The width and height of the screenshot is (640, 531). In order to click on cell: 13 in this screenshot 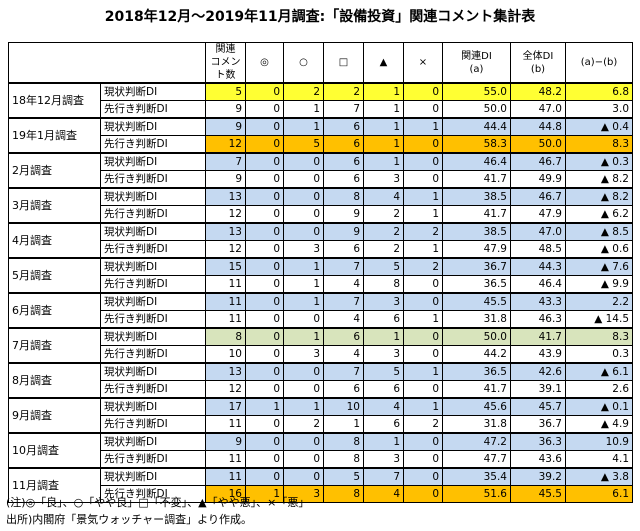, I will do `click(225, 196)`.